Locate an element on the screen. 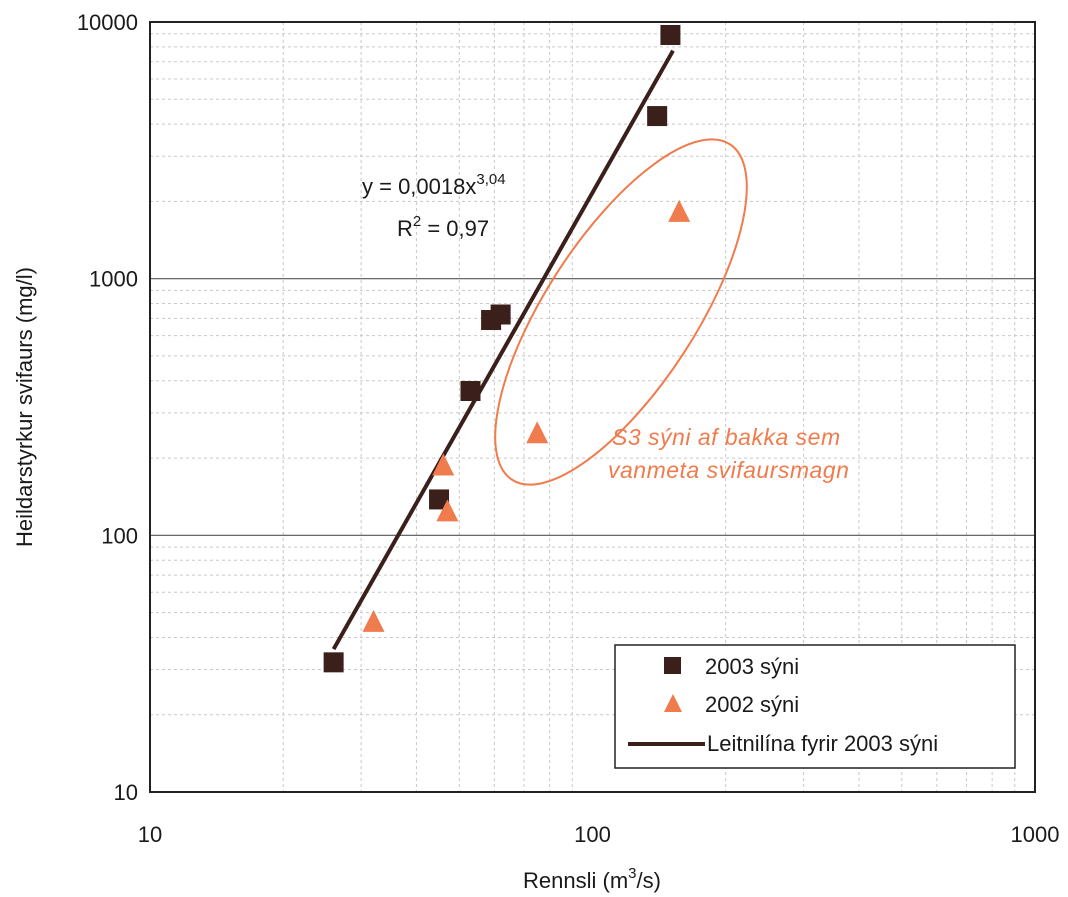 This screenshot has width=1068, height=897. r2-suffix: = 0,97 is located at coordinates (455, 228).